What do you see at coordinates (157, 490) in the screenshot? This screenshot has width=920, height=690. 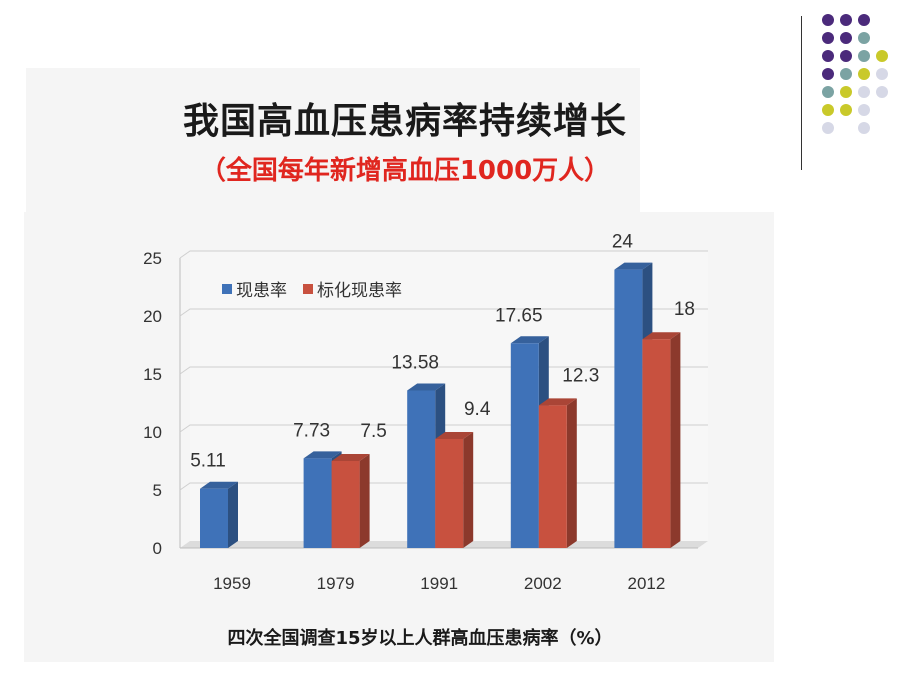 I see `y-tick-label: 5` at bounding box center [157, 490].